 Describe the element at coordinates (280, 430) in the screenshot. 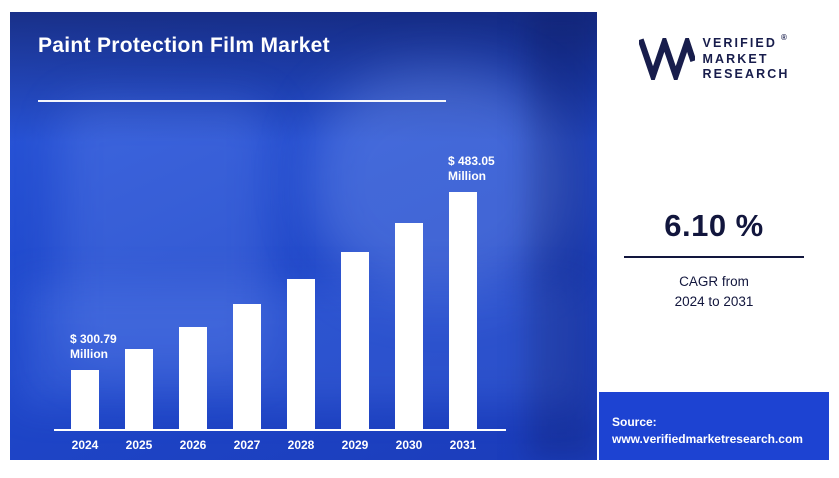

I see `x-axis-line` at that location.